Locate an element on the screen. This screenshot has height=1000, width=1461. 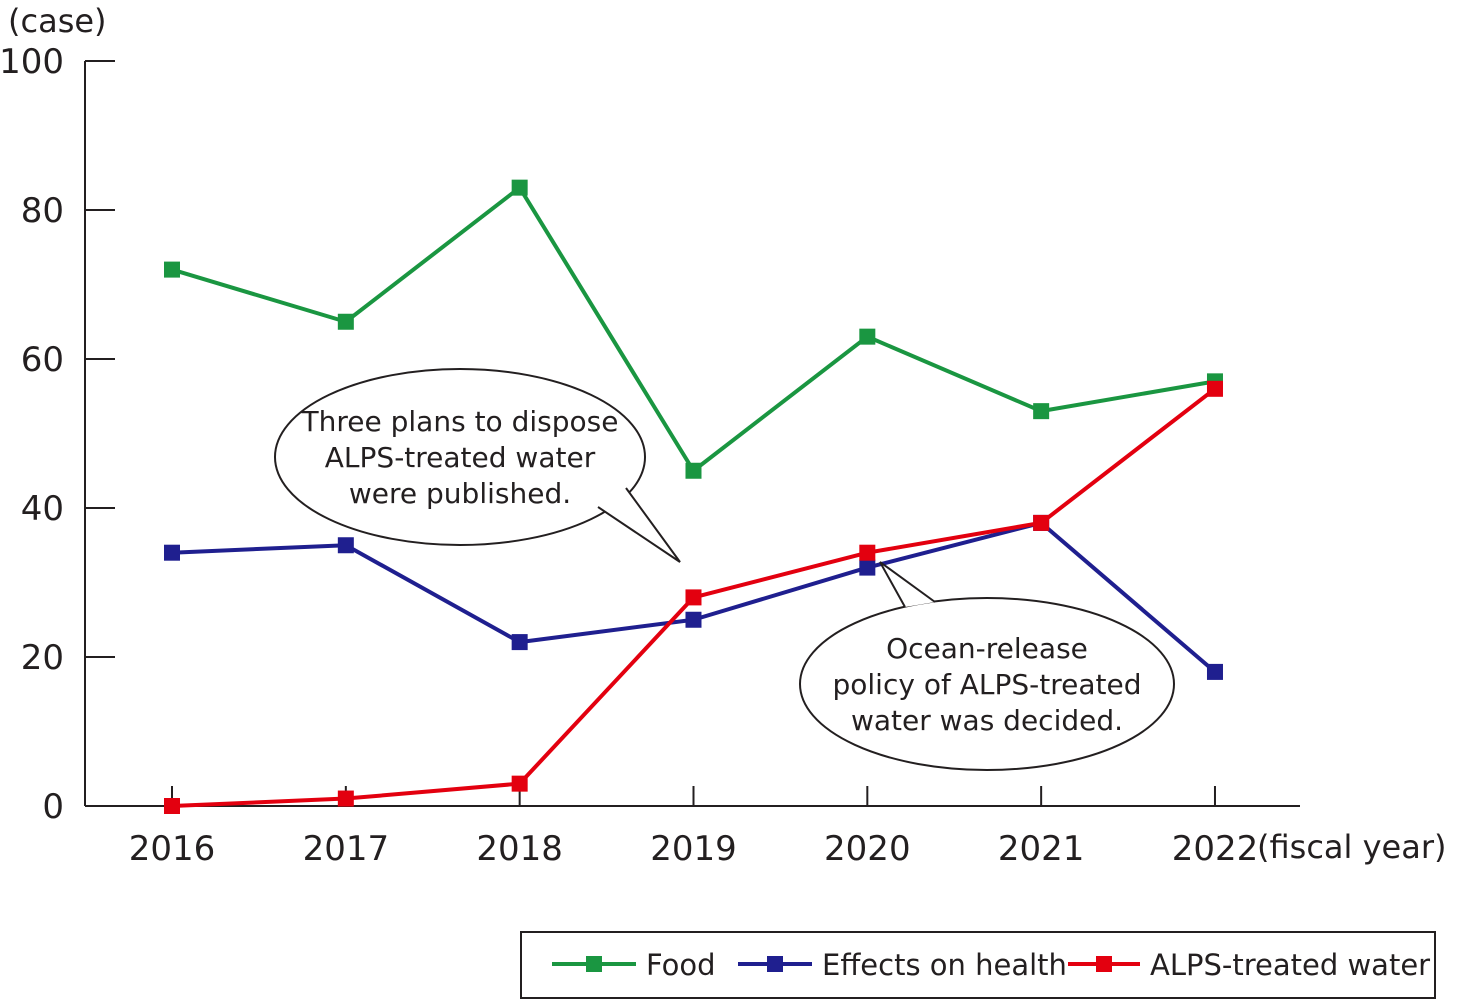
callout-text-line: were published. is located at coordinates (460, 493).